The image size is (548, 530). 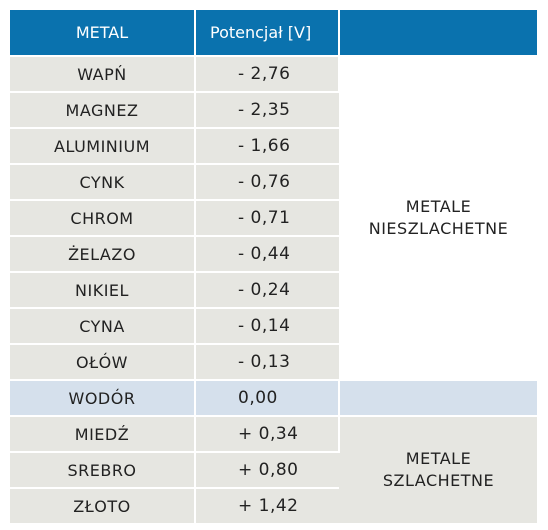 I want to click on table-row: CYNK - 0,76, so click(x=273, y=181).